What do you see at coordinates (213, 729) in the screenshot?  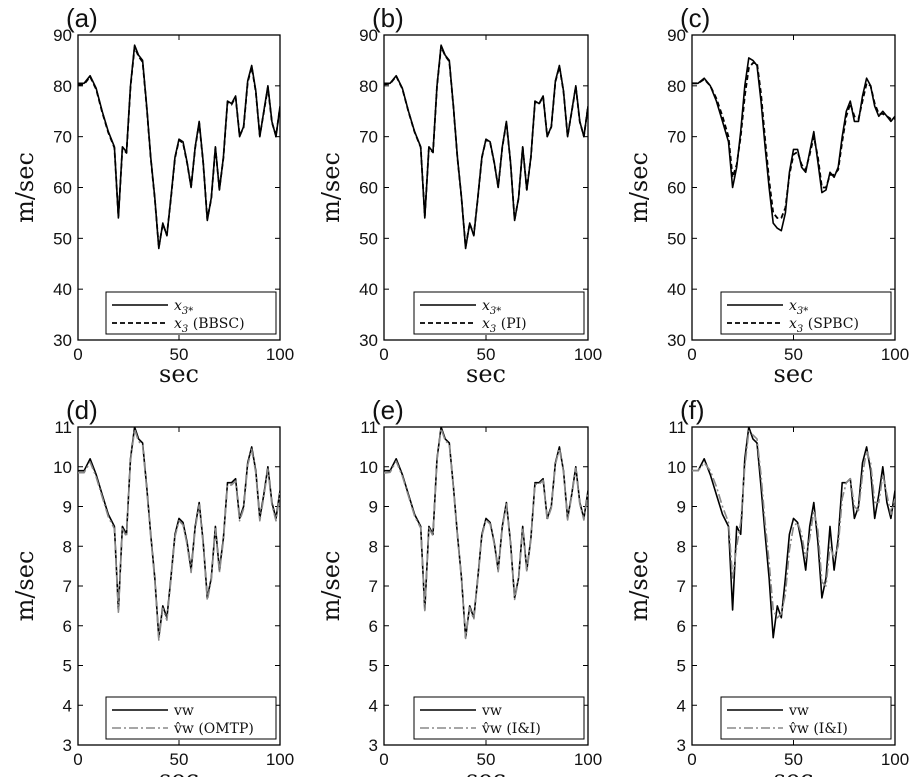 I see `legend-label: v̂w (OMTP)` at bounding box center [213, 729].